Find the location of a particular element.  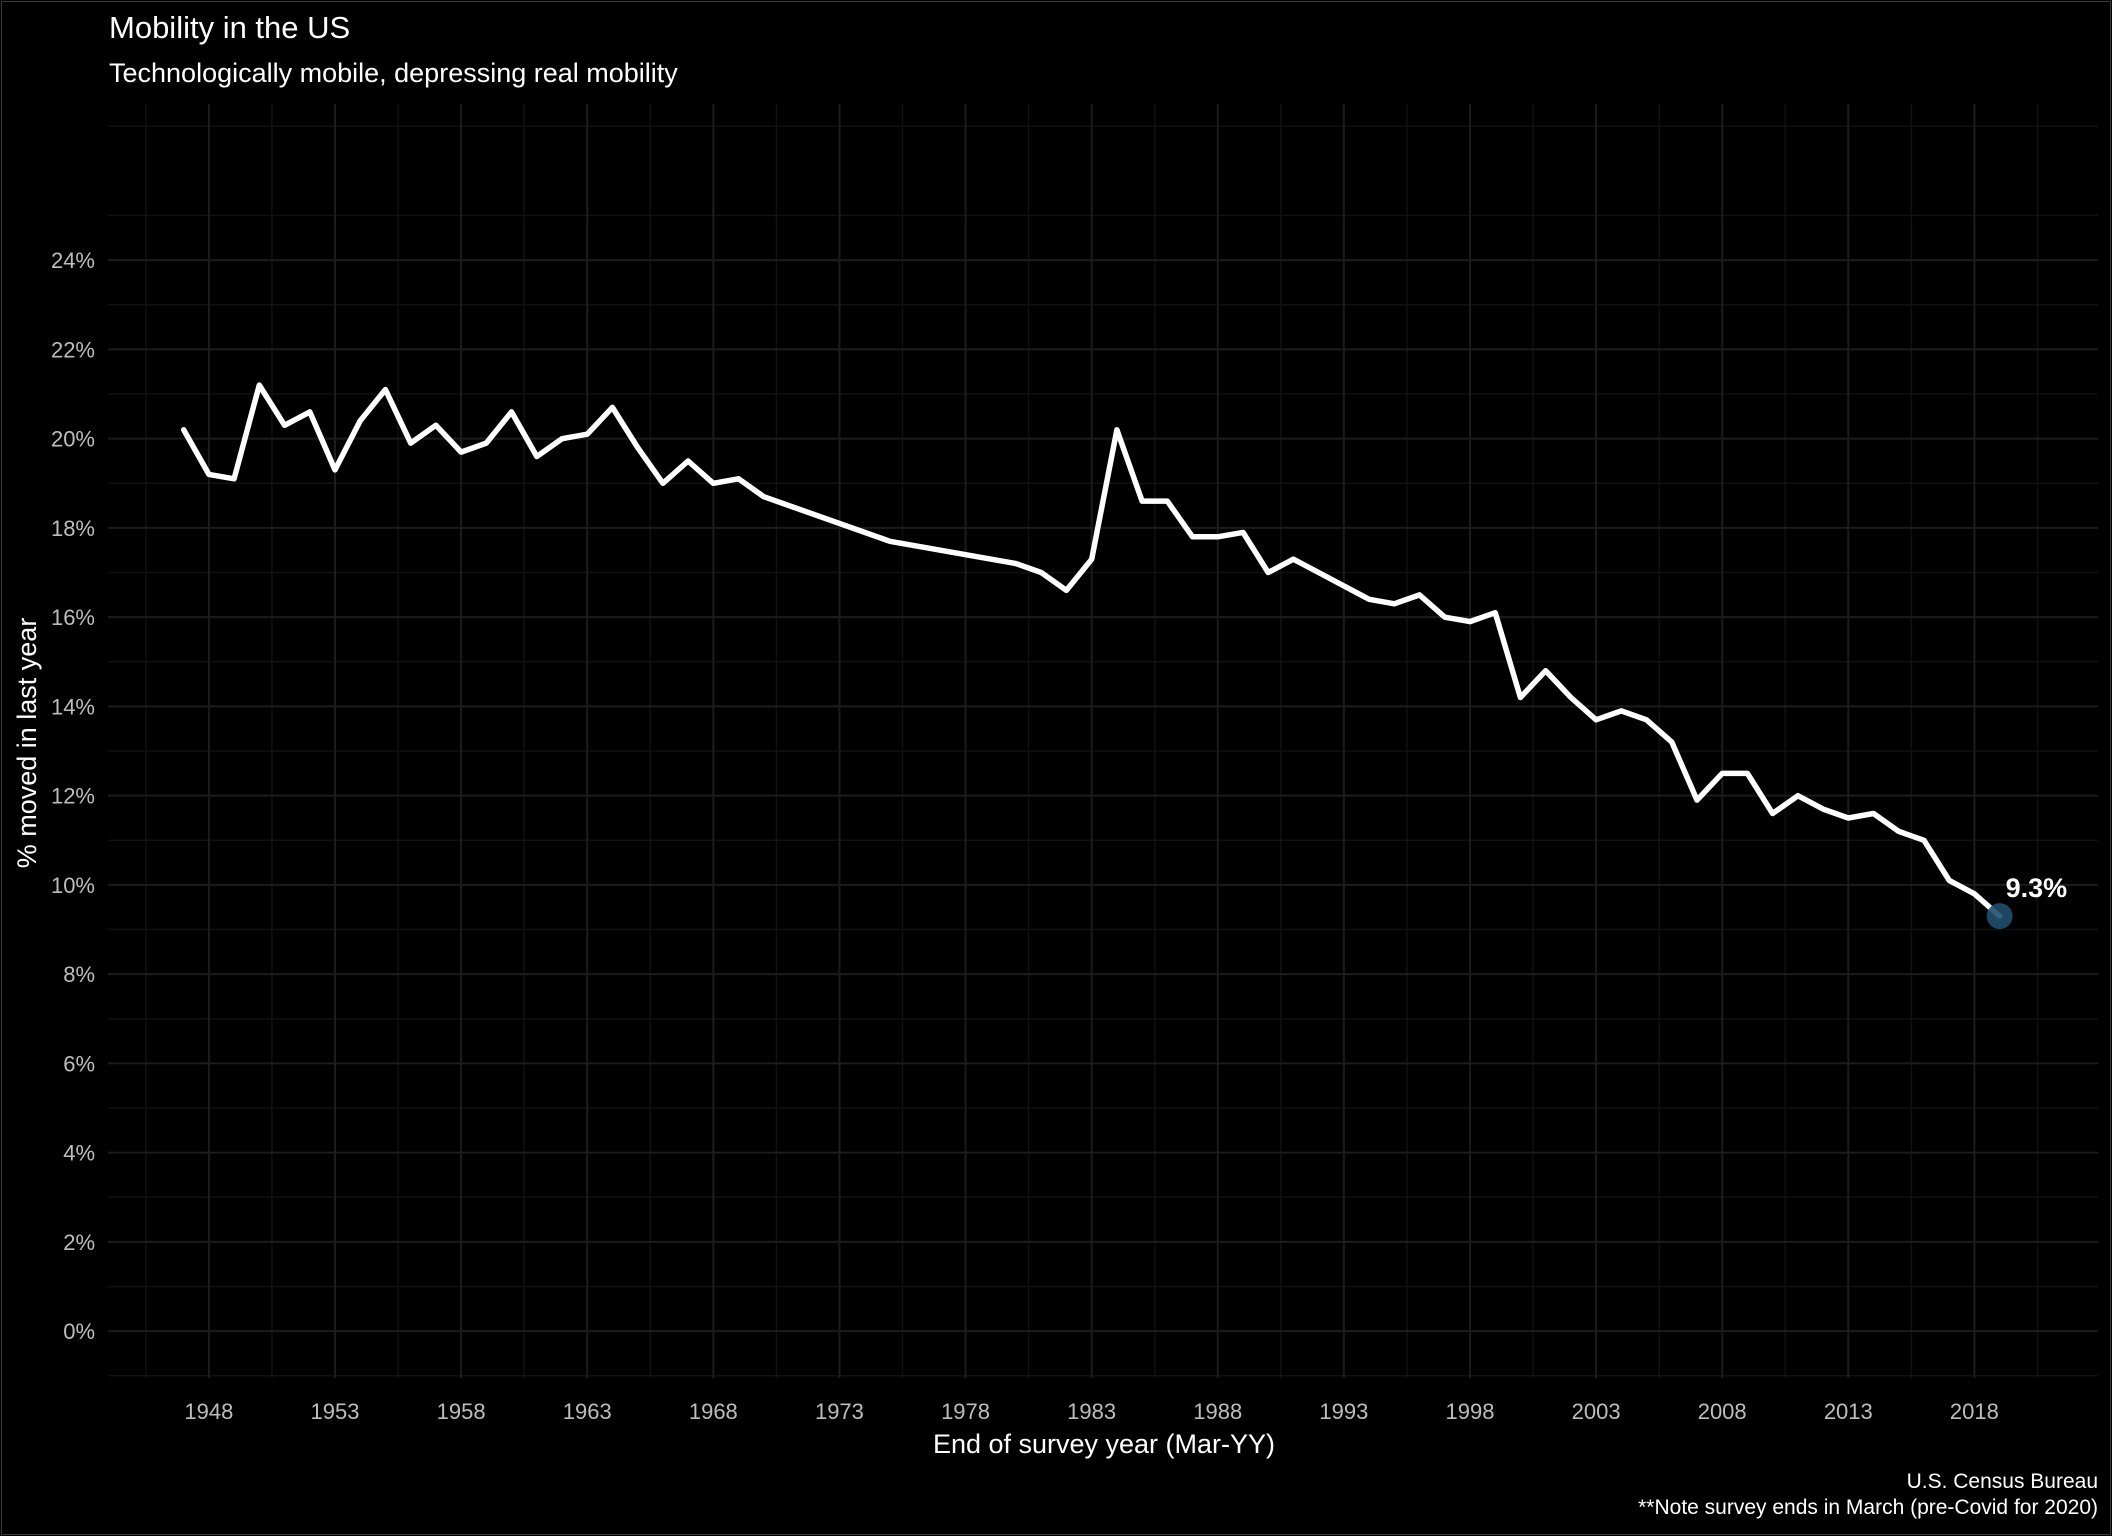

x-tick-label: 1958 is located at coordinates (461, 1411).